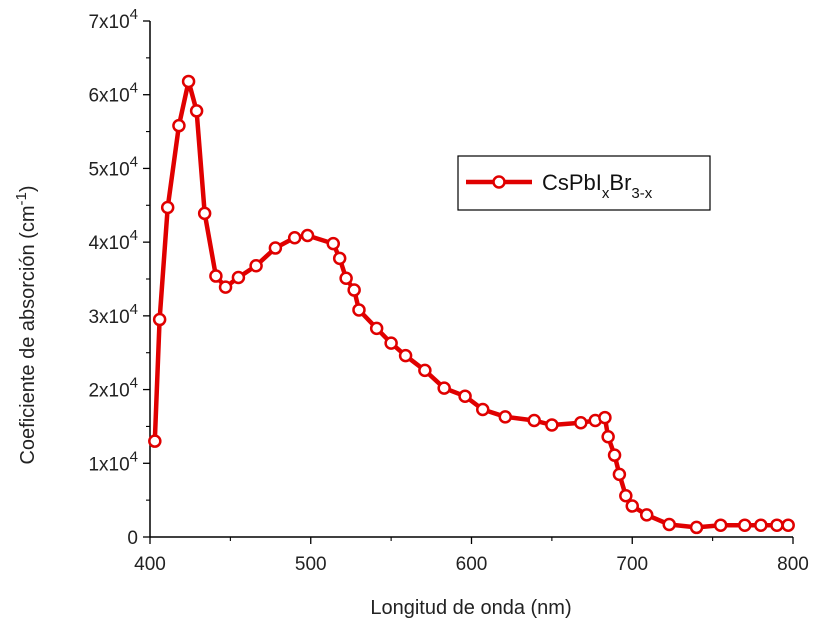 The width and height of the screenshot is (816, 635). I want to click on legend-label-part: CsPbI, so click(572, 182).